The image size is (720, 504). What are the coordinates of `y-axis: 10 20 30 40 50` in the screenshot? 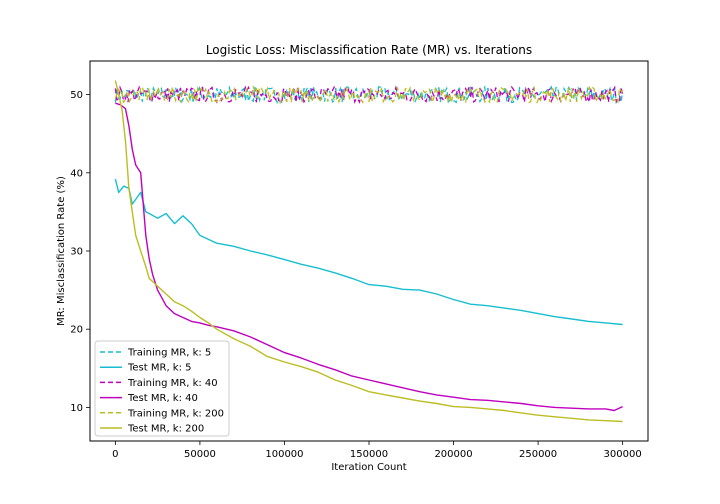 It's located at (80, 252).